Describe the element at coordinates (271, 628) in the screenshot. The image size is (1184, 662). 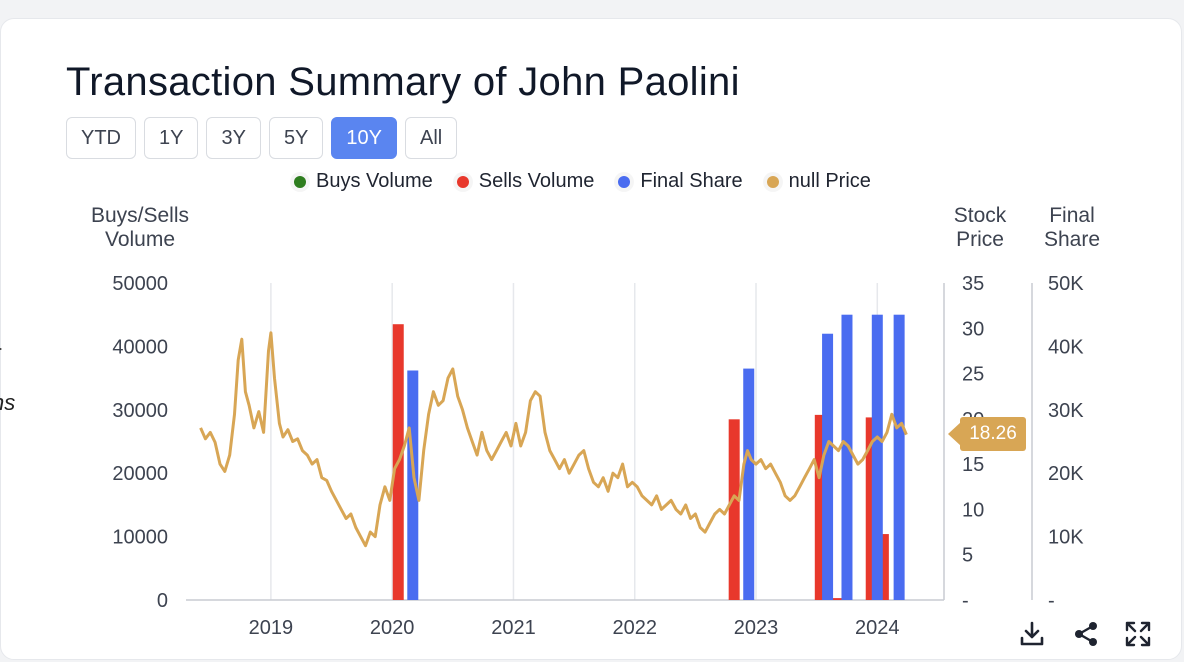
I see `x-tick-label: 2019` at that location.